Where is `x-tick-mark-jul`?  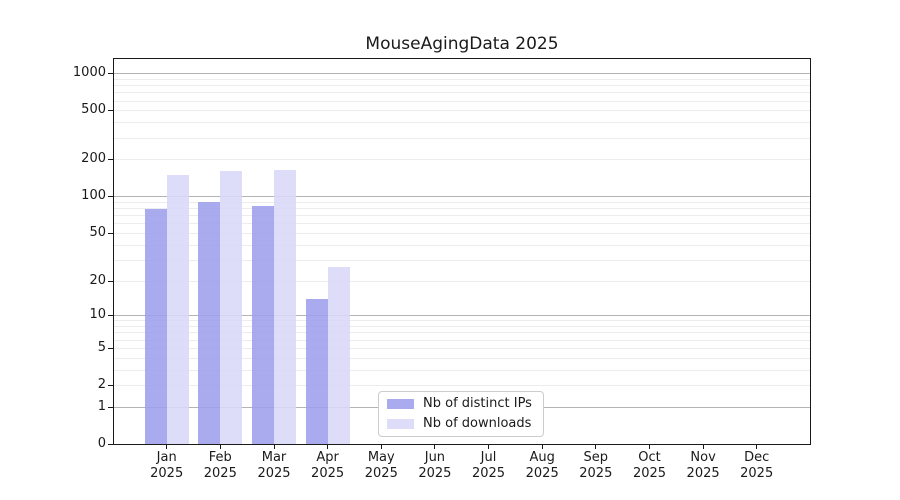 x-tick-mark-jul is located at coordinates (488, 446).